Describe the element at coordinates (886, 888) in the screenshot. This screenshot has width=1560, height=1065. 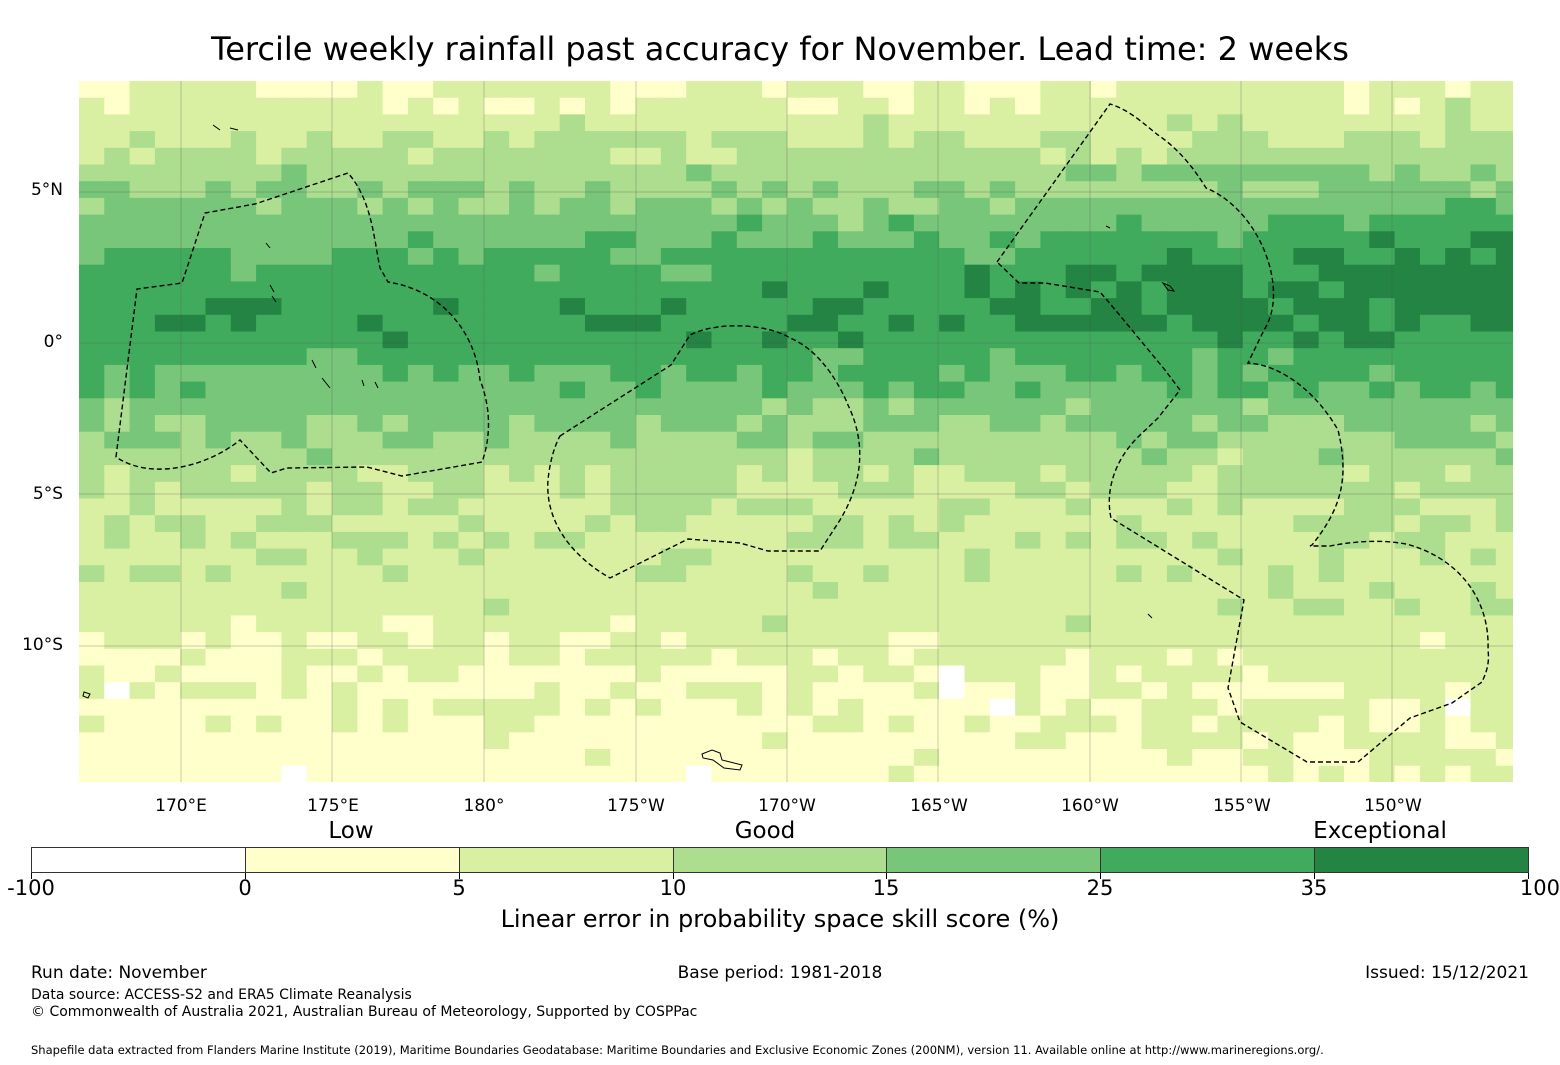
I see `colorbar-tick-label-15: 15` at that location.